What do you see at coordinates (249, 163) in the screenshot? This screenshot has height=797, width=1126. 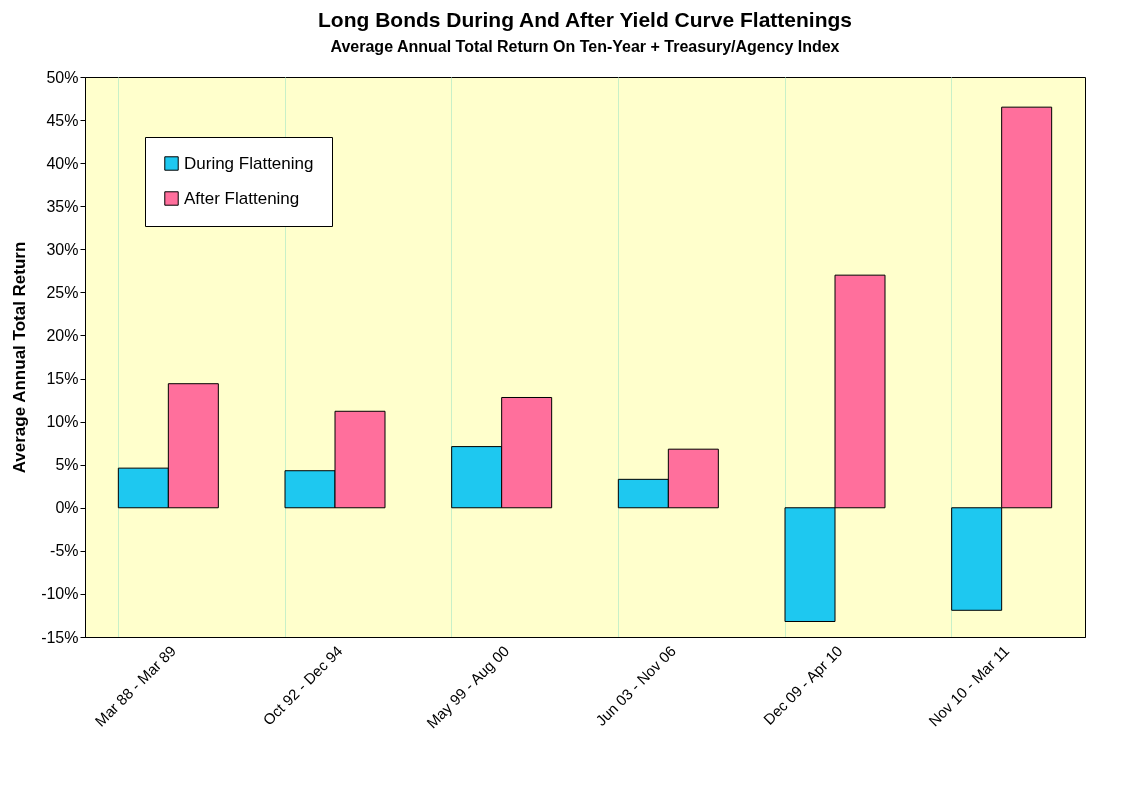 I see `legend-label: During Flattening` at bounding box center [249, 163].